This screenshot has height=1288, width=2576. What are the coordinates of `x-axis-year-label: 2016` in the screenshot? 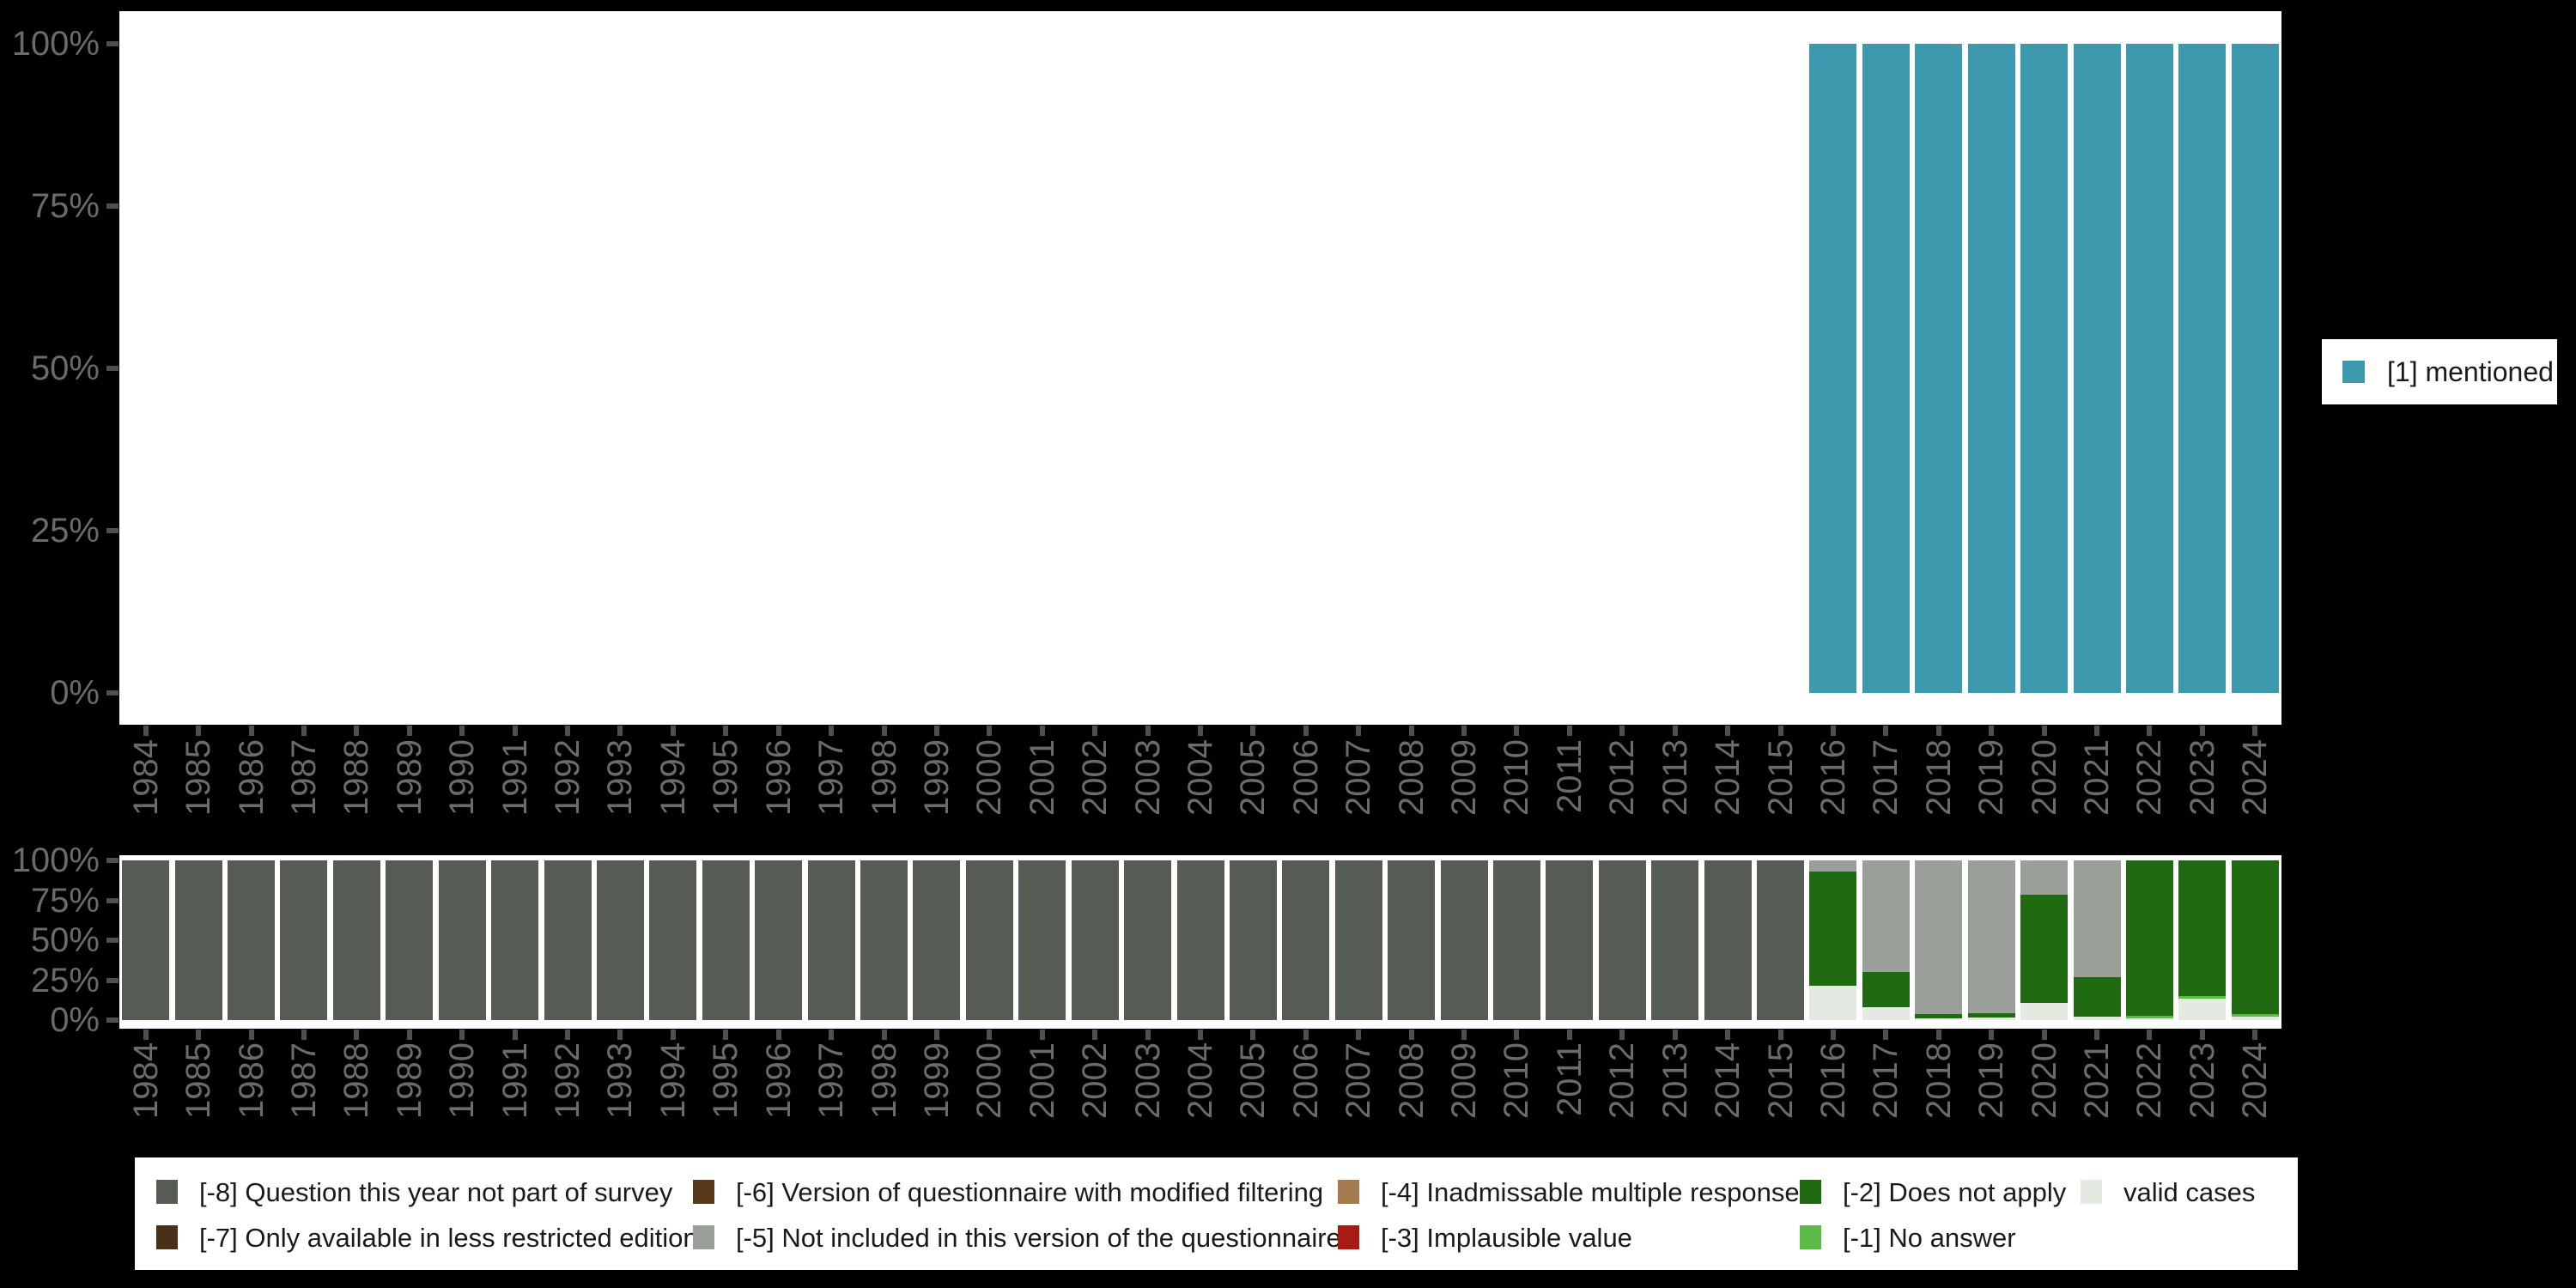 It's located at (1833, 777).